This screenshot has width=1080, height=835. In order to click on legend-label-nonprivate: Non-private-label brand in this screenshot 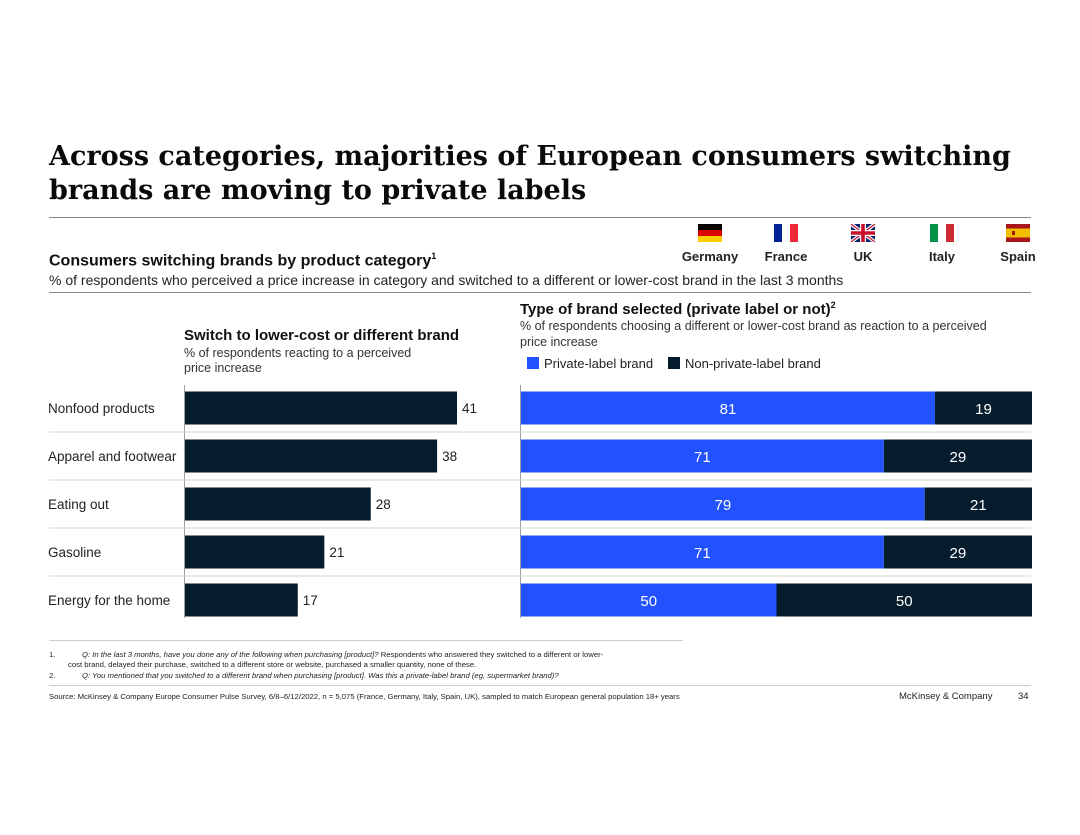, I will do `click(753, 363)`.